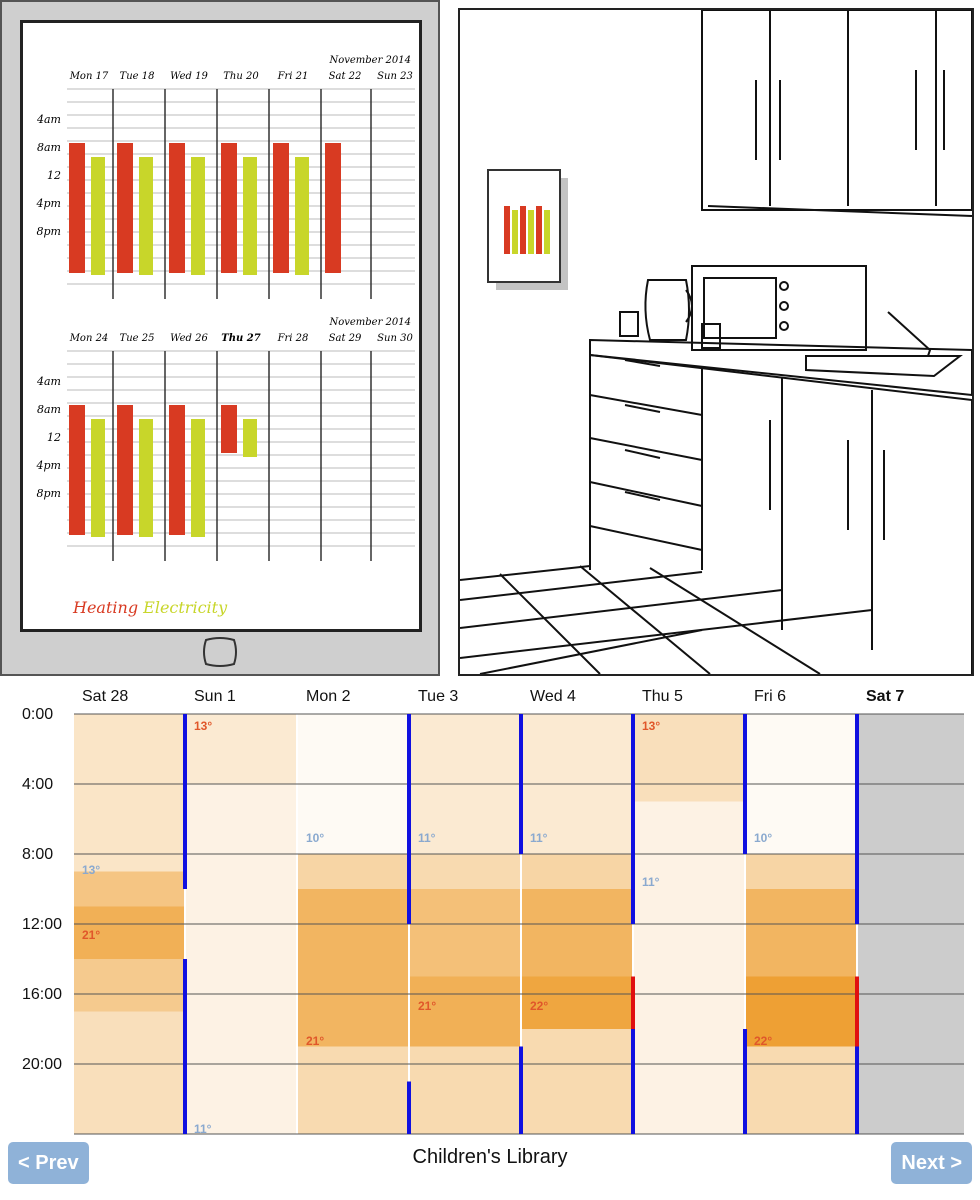 The image size is (980, 1200). What do you see at coordinates (345, 76) in the screenshot?
I see `sketch-day-label: Sat 22` at bounding box center [345, 76].